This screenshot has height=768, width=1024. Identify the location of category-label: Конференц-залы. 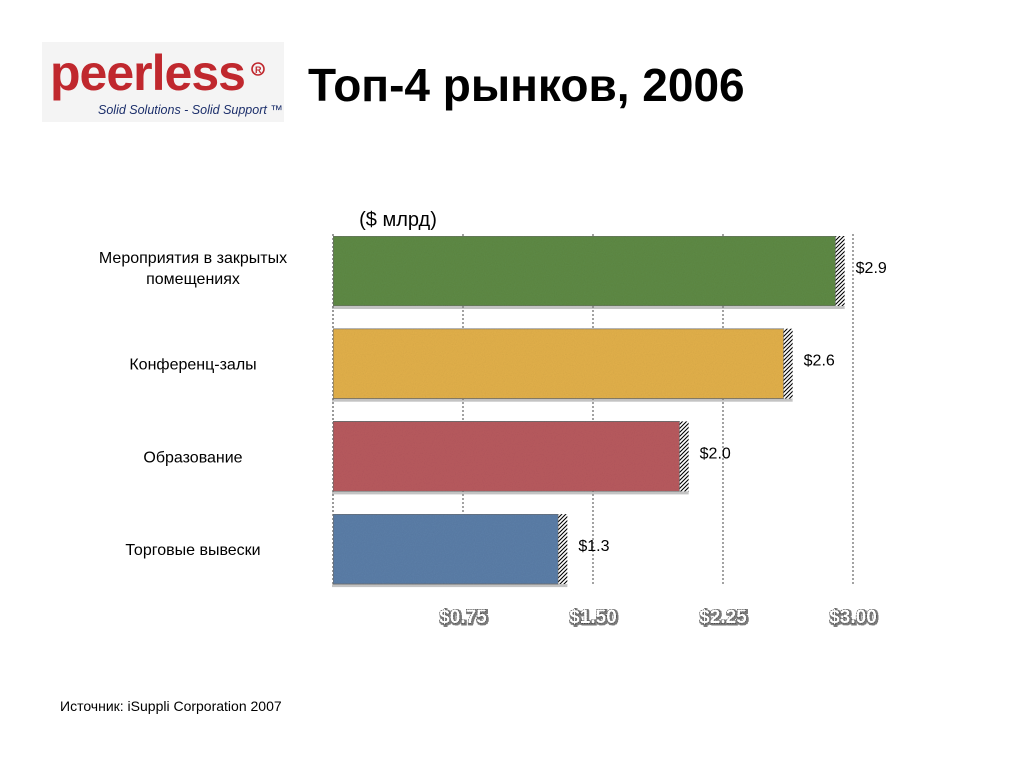
(192, 365).